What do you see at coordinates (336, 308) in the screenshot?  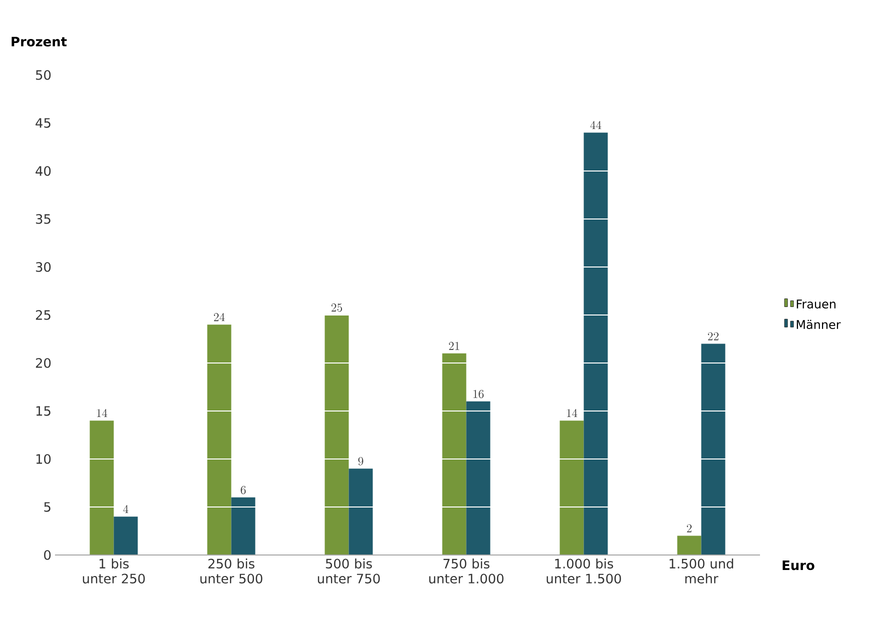 I see `data-label: 25` at bounding box center [336, 308].